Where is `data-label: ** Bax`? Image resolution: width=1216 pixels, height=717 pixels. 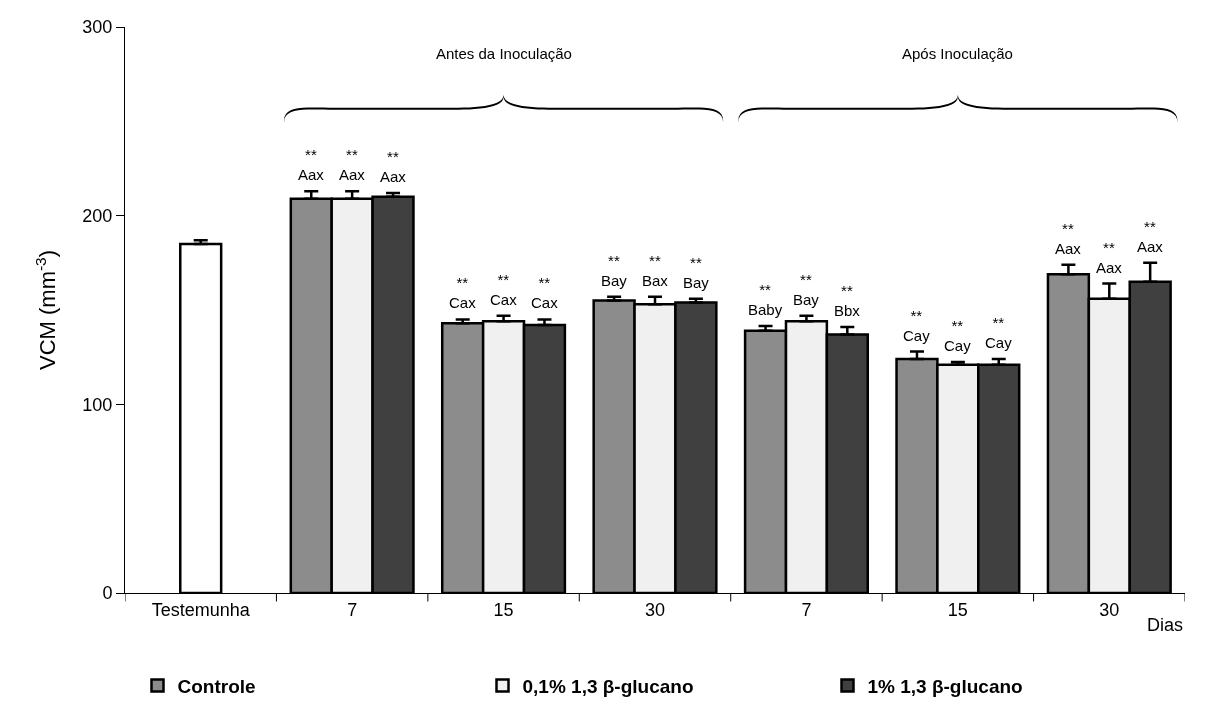
data-label: ** Bax is located at coordinates (655, 270).